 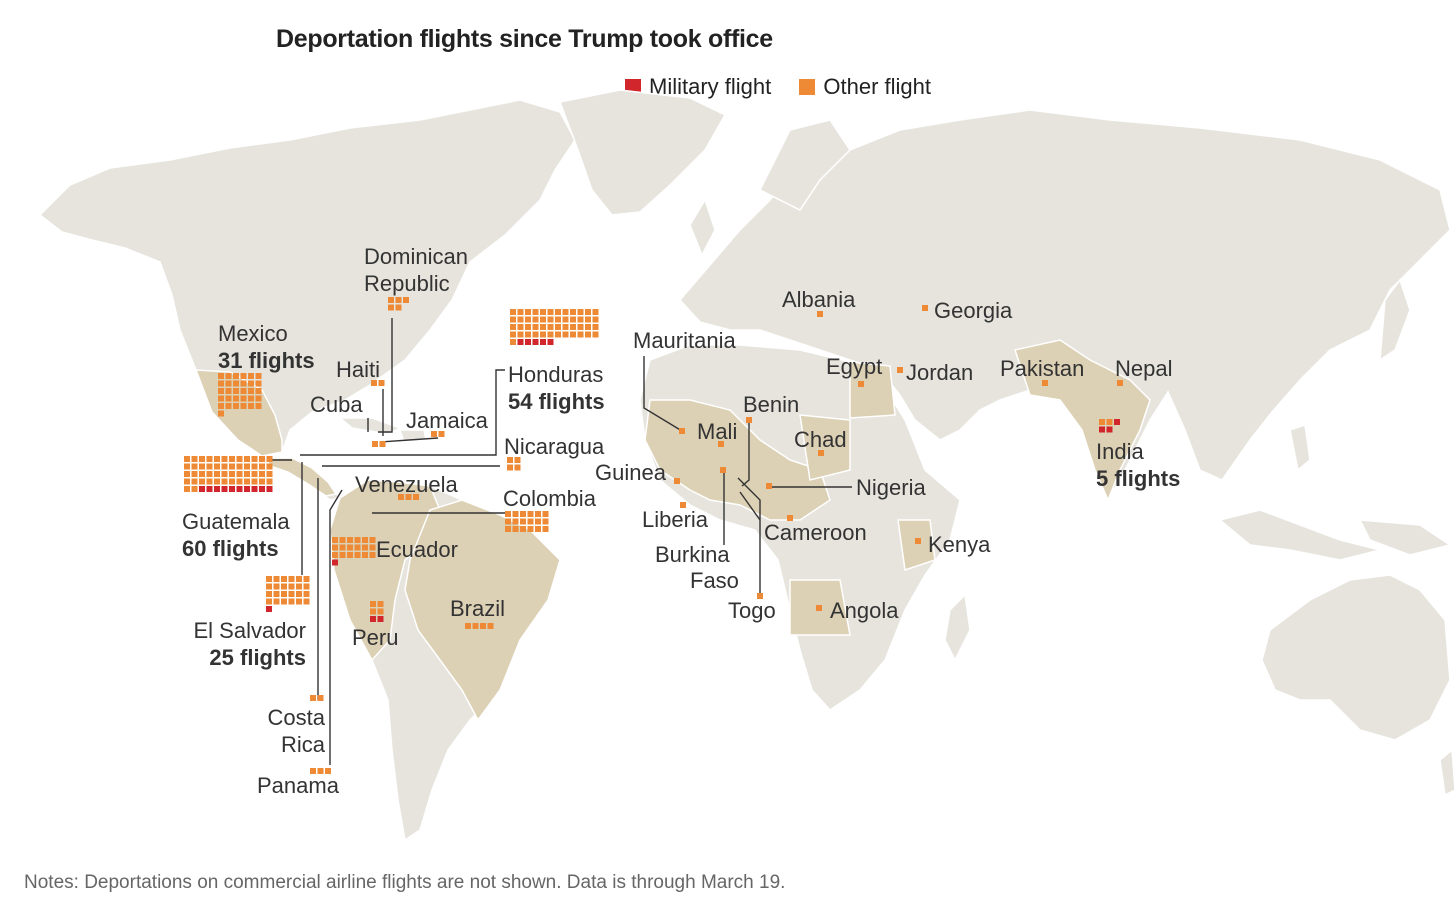 What do you see at coordinates (1082, 420) in the screenshot?
I see `region-south-asia` at bounding box center [1082, 420].